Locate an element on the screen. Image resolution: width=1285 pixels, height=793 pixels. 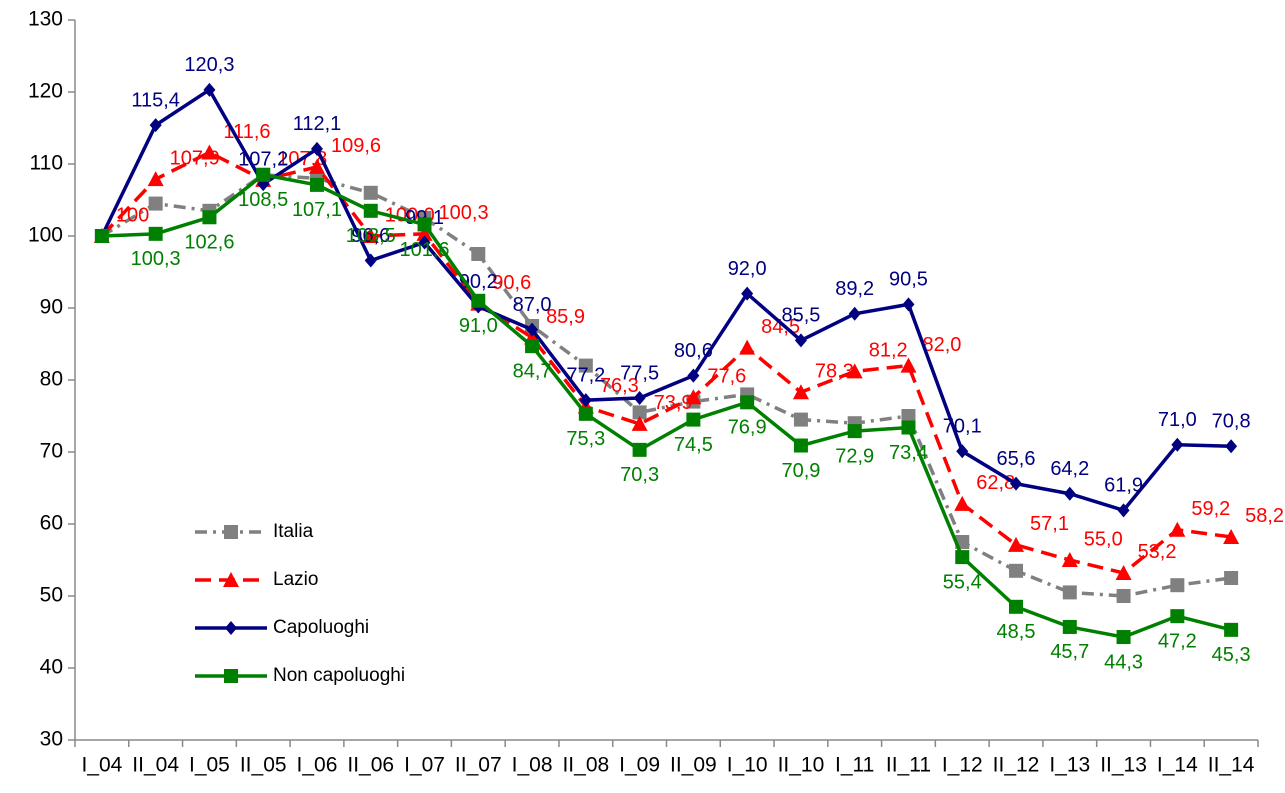
x-tick-label: I_04 is located at coordinates (101, 765).